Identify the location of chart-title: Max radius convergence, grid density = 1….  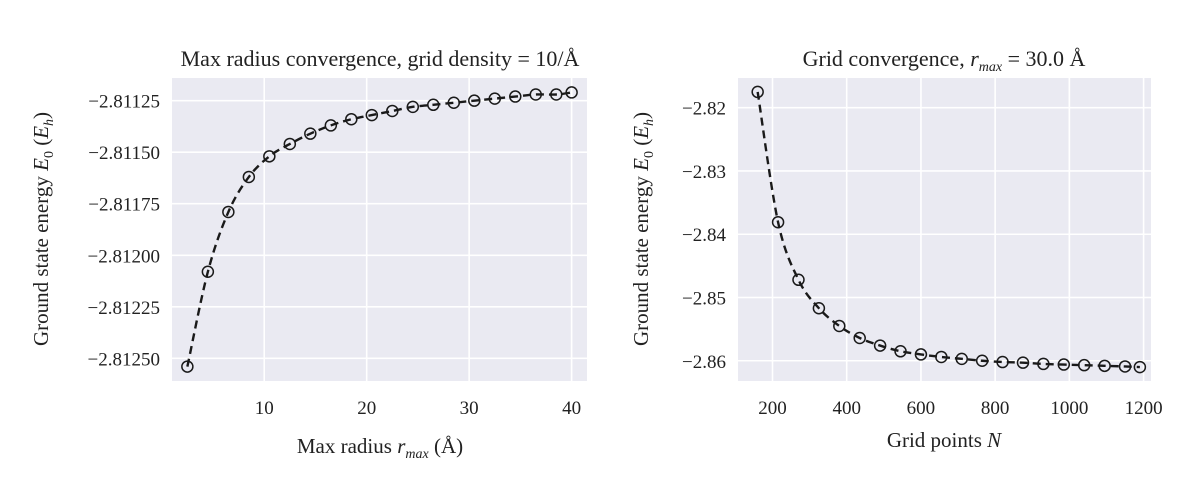
(380, 58).